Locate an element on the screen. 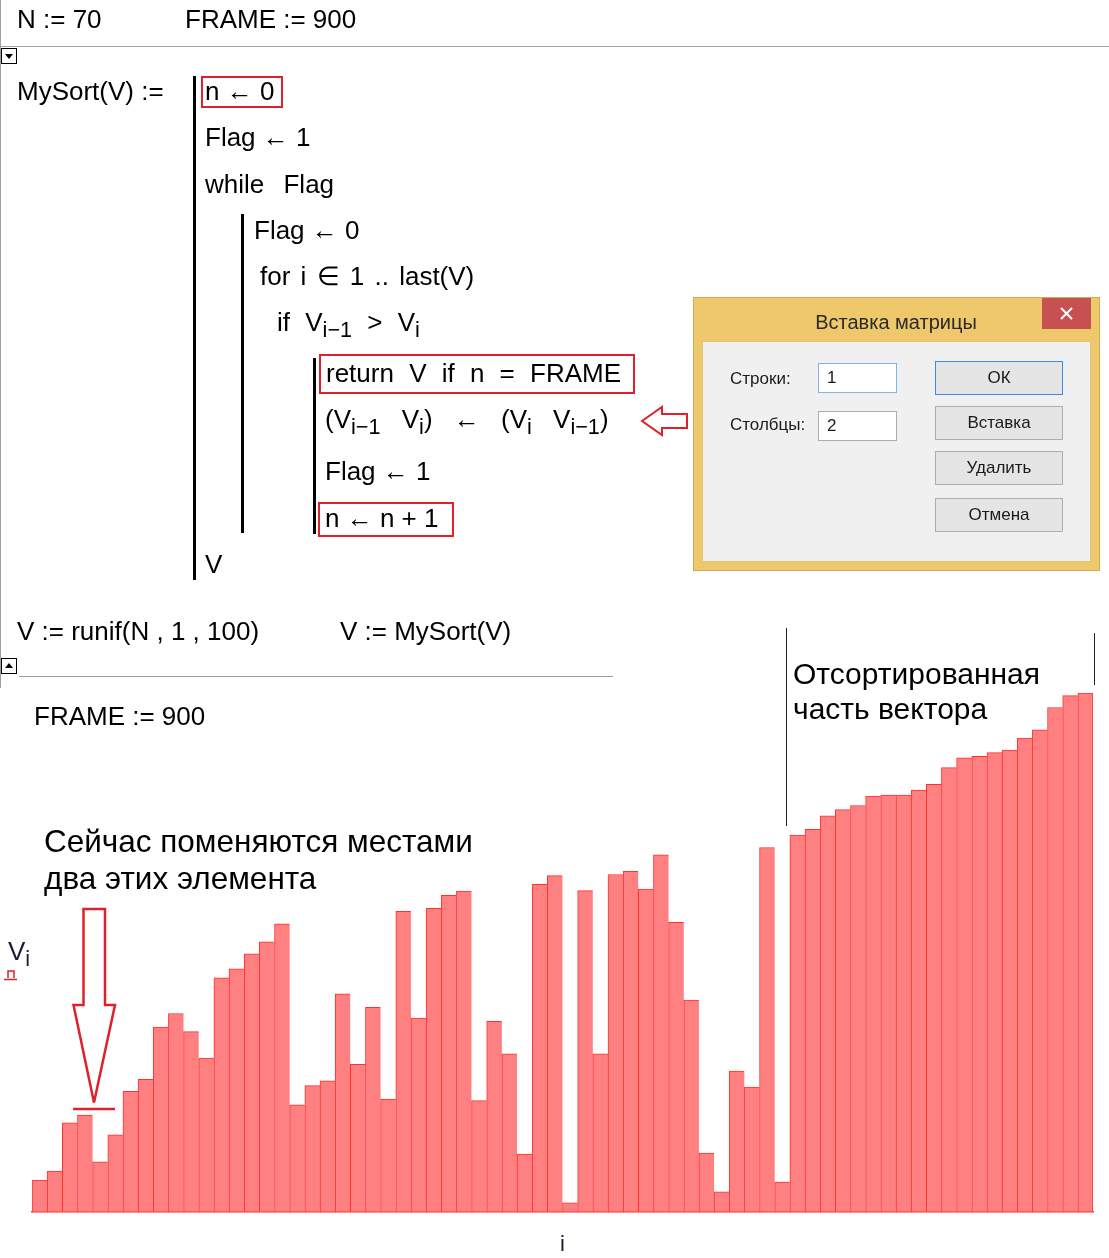  annotation: Сейчас поменяются местами два этих элемента is located at coordinates (259, 860).